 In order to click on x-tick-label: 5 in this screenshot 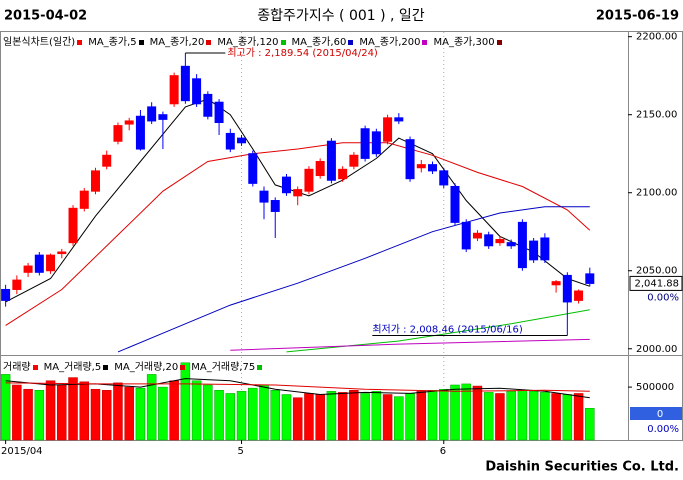, I will do `click(241, 451)`.